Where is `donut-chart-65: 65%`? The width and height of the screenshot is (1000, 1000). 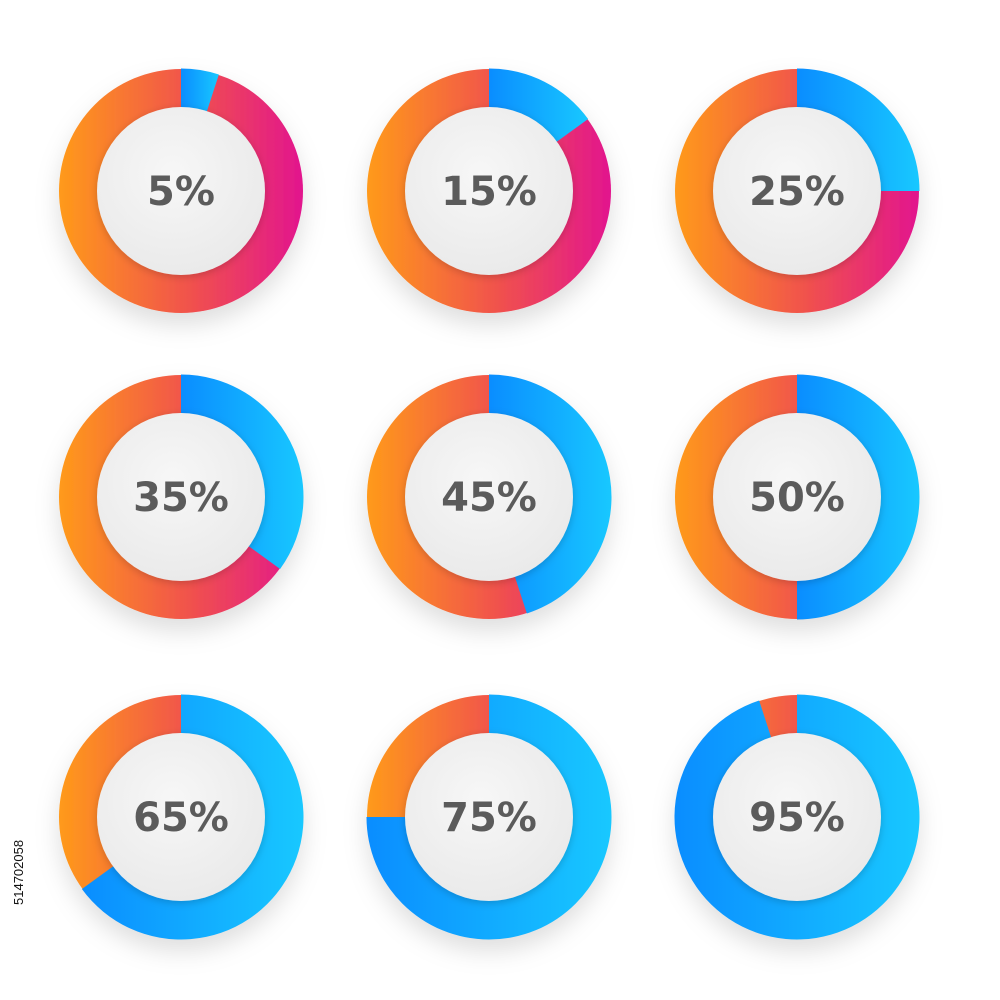
donut-chart-65: 65% is located at coordinates (181, 817).